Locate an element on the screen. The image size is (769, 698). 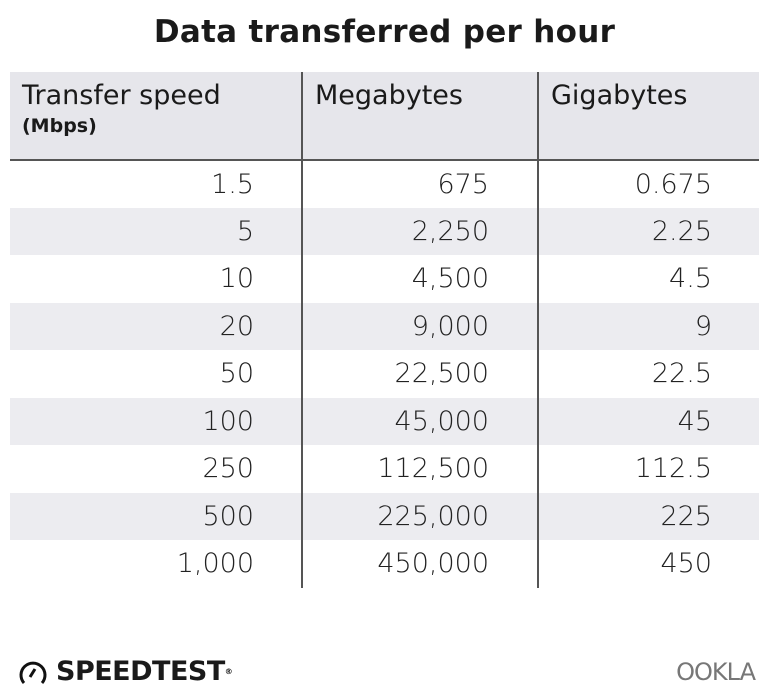
table-row: 100 45,000 45 is located at coordinates (384, 421).